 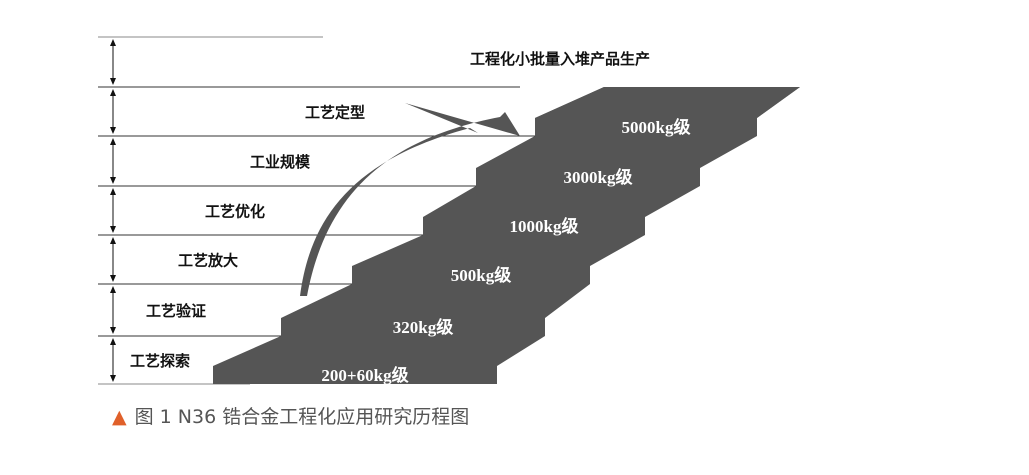 I want to click on step-capacity-label: 5000kg级, so click(x=656, y=127).